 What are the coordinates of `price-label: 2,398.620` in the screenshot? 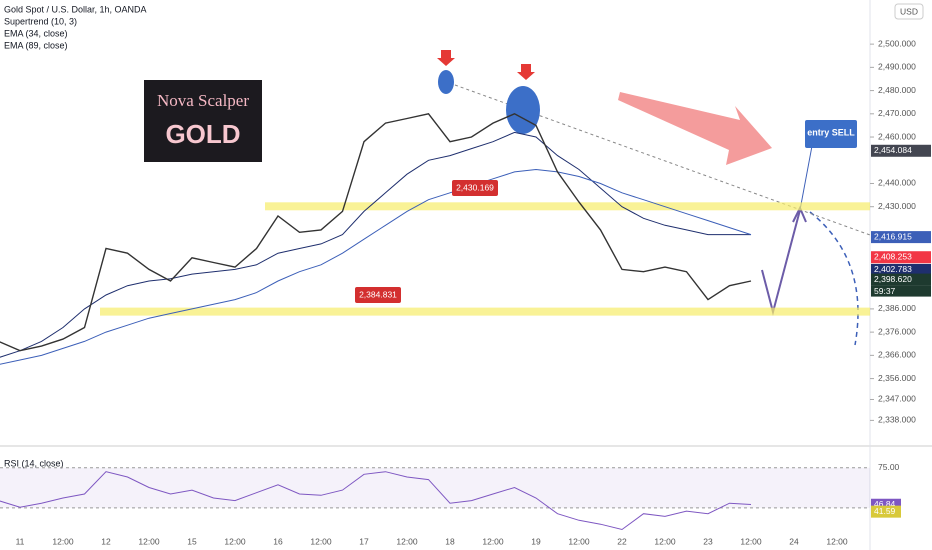 It's located at (893, 279).